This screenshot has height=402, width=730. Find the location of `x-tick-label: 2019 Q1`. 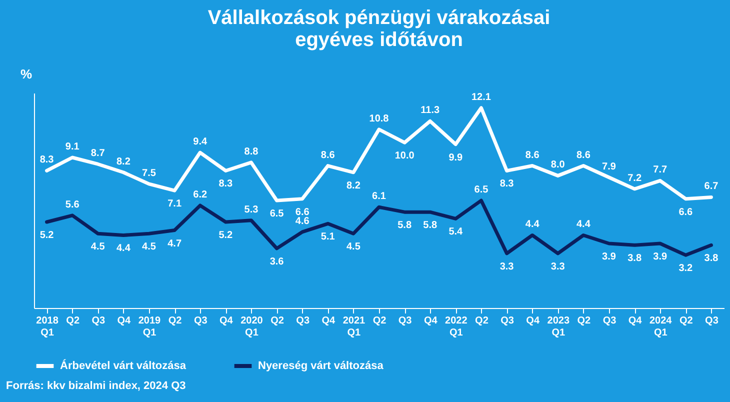

x-tick-label: 2019 Q1 is located at coordinates (150, 327).